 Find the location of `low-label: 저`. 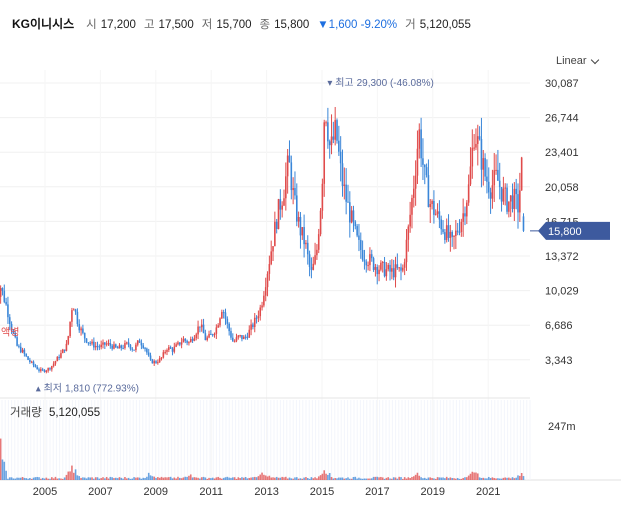

low-label: 저 is located at coordinates (207, 25).